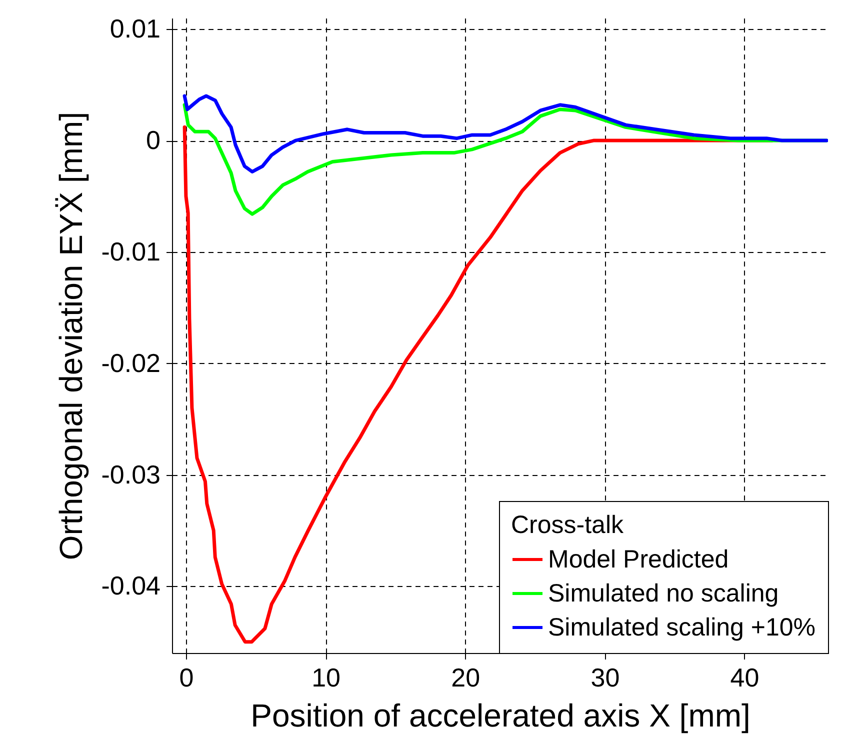 The height and width of the screenshot is (754, 859). What do you see at coordinates (71, 336) in the screenshot?
I see `y-axis-title: Orthogonal deviation EYẌ [mm]` at bounding box center [71, 336].